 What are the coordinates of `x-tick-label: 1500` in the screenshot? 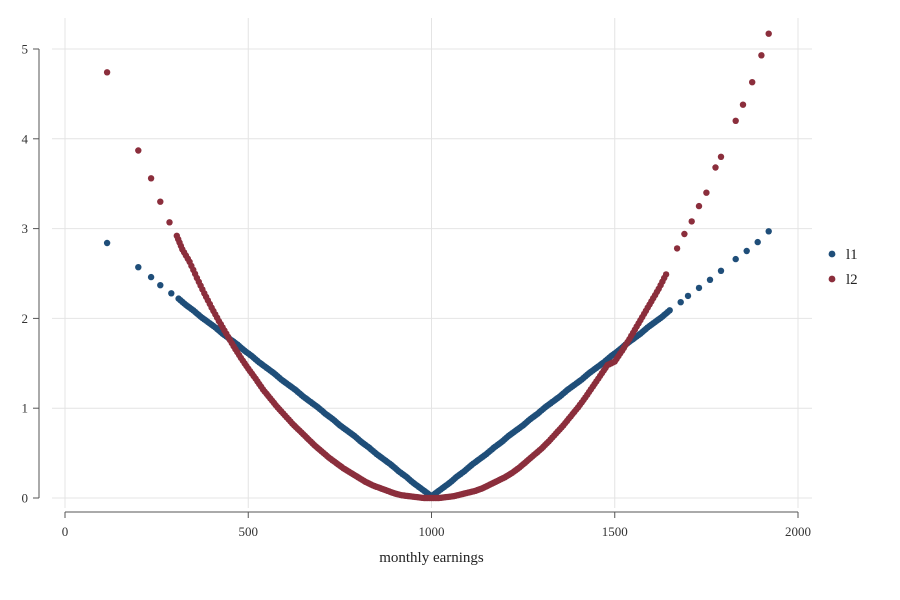 It's located at (615, 531).